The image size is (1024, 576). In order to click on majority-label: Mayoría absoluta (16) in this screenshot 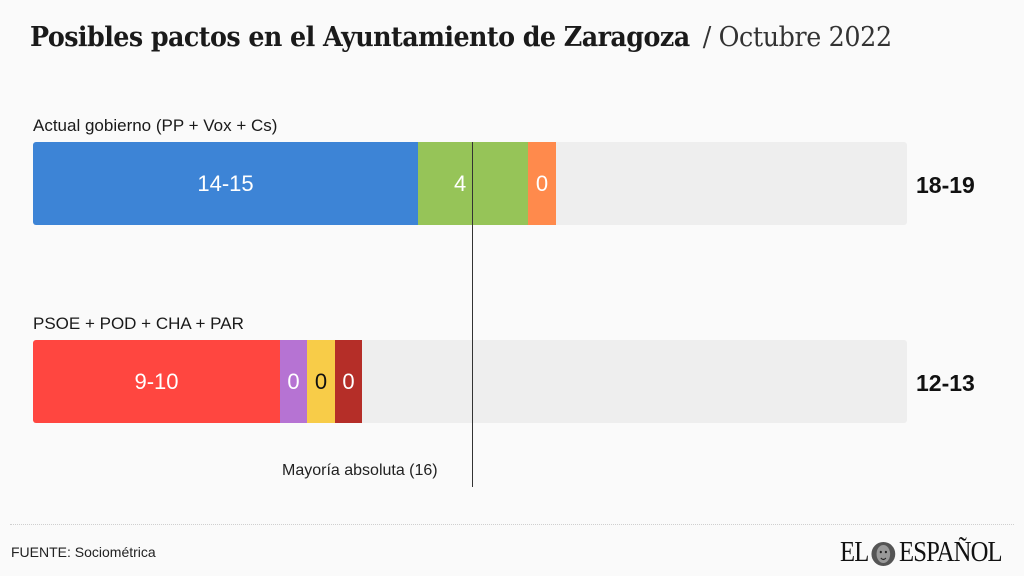, I will do `click(360, 470)`.